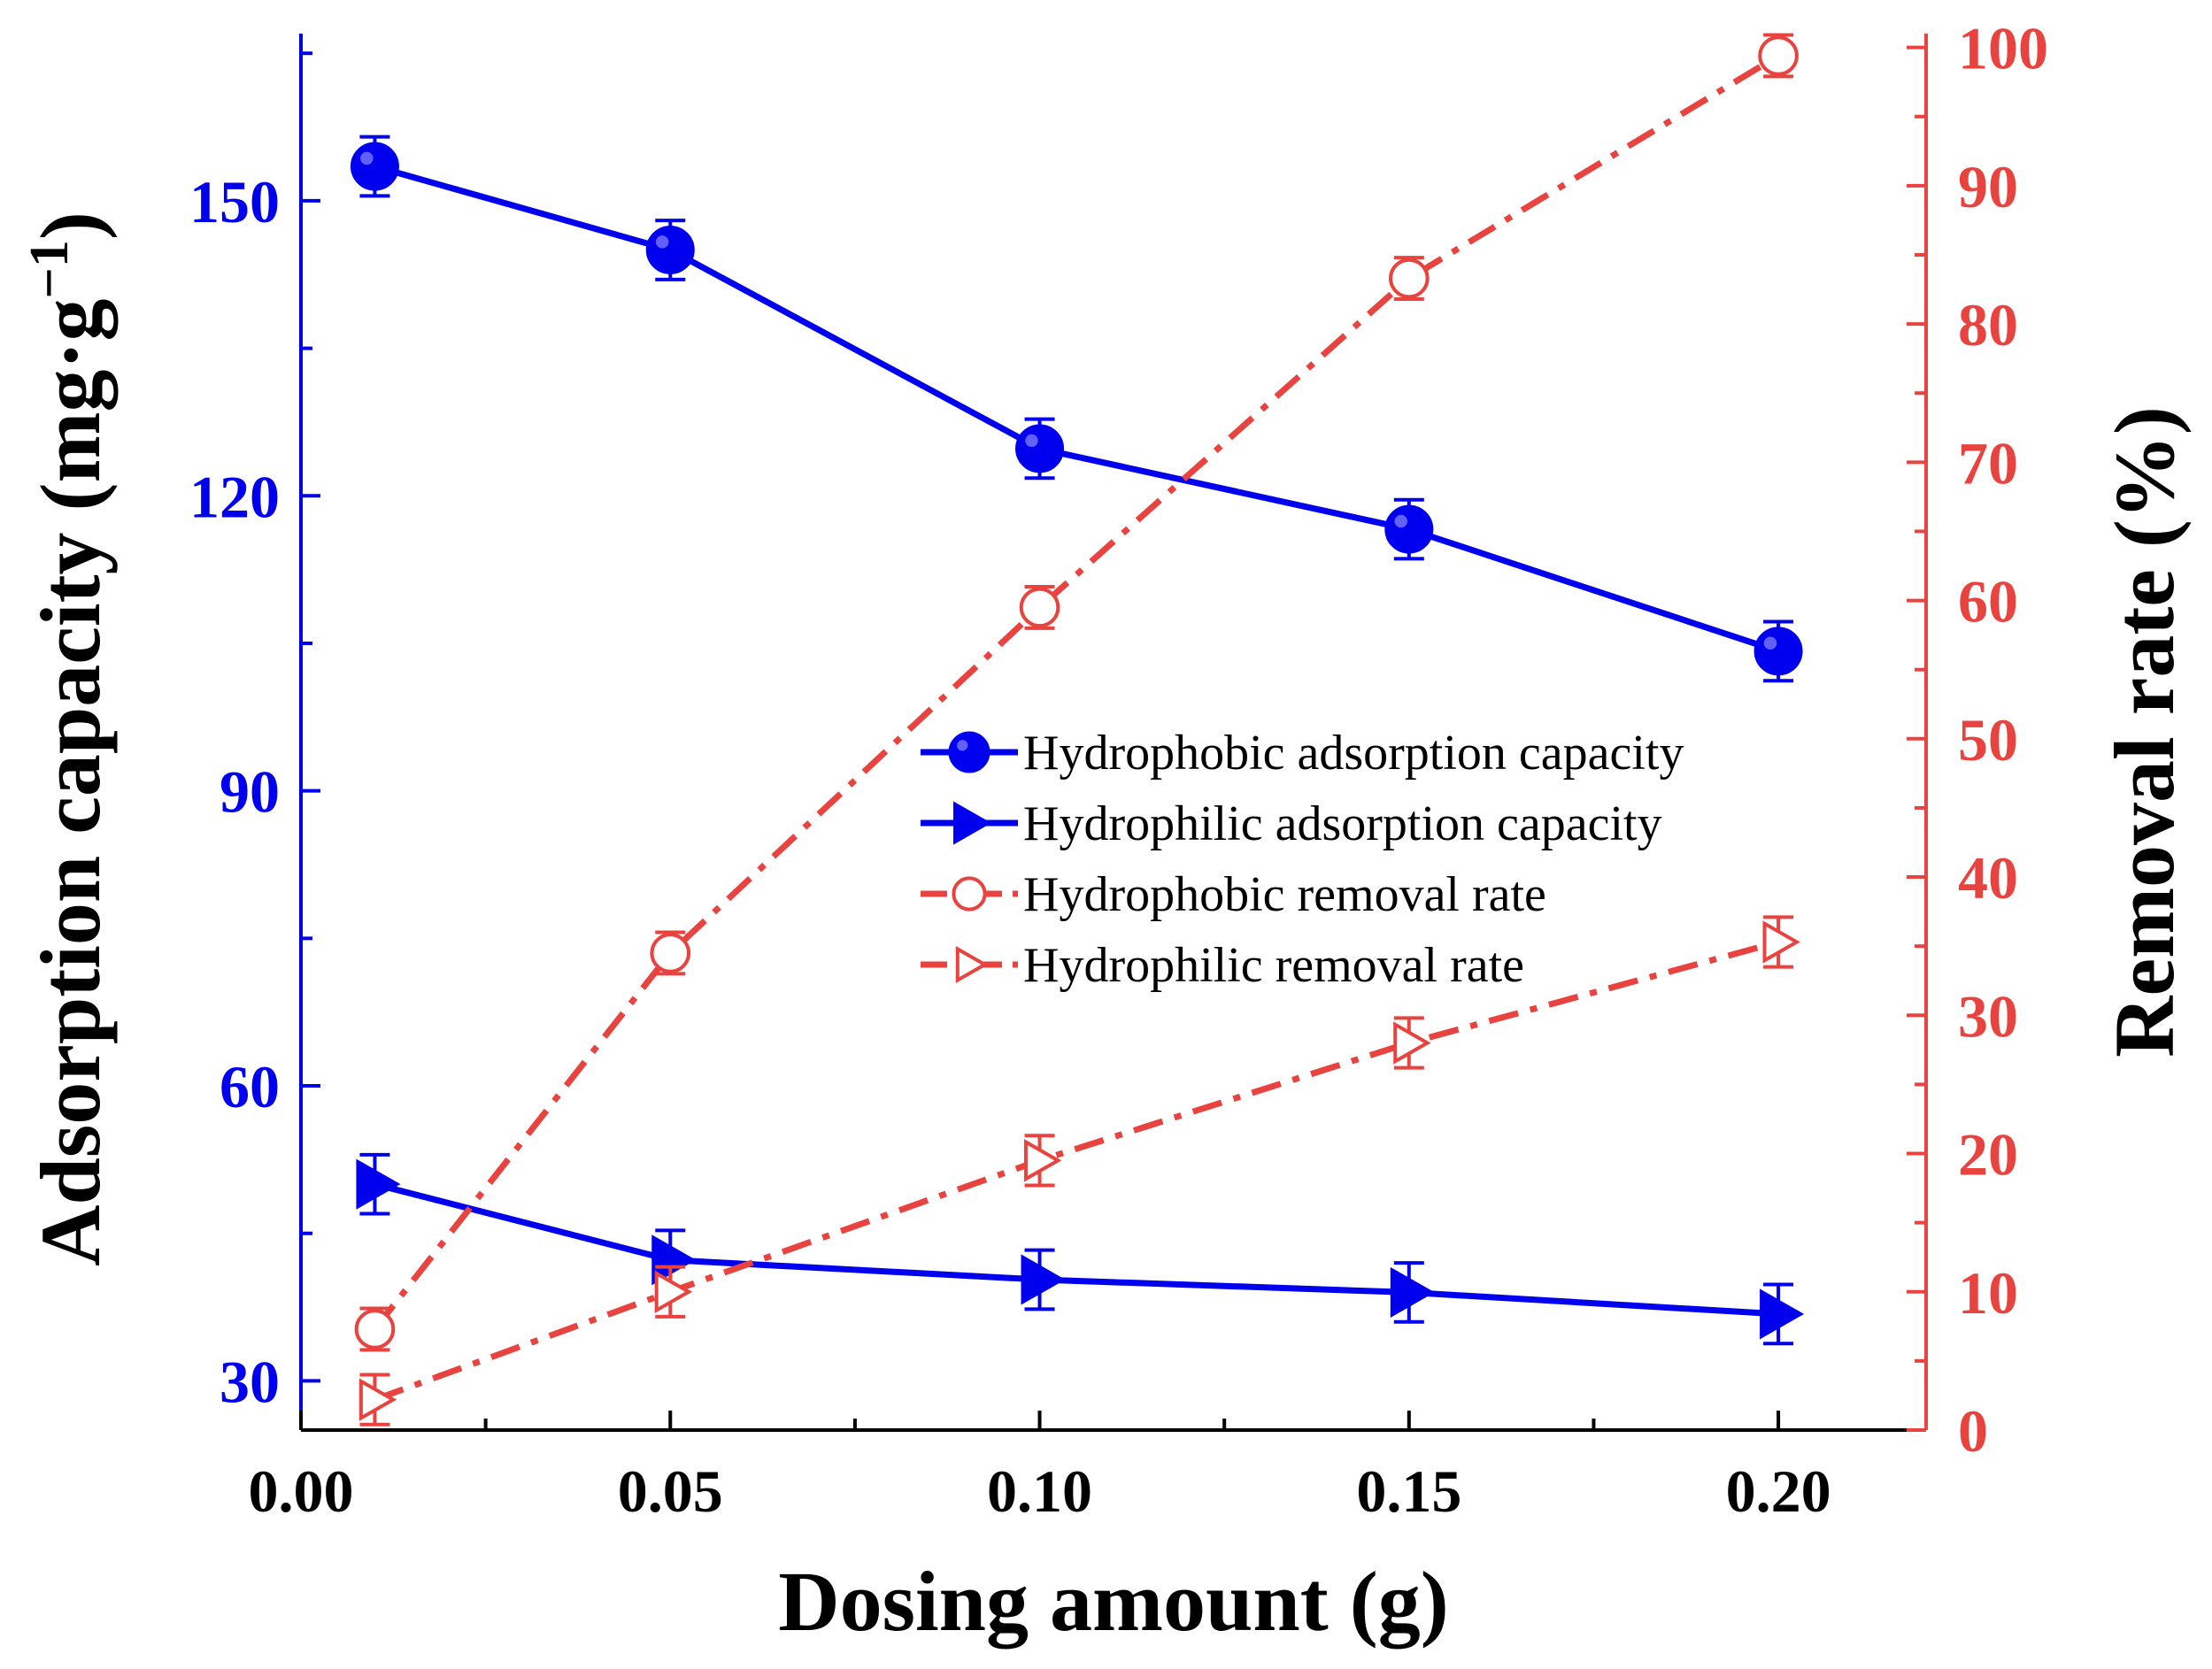  Describe the element at coordinates (250, 1381) in the screenshot. I see `left-tick-label: 30` at that location.